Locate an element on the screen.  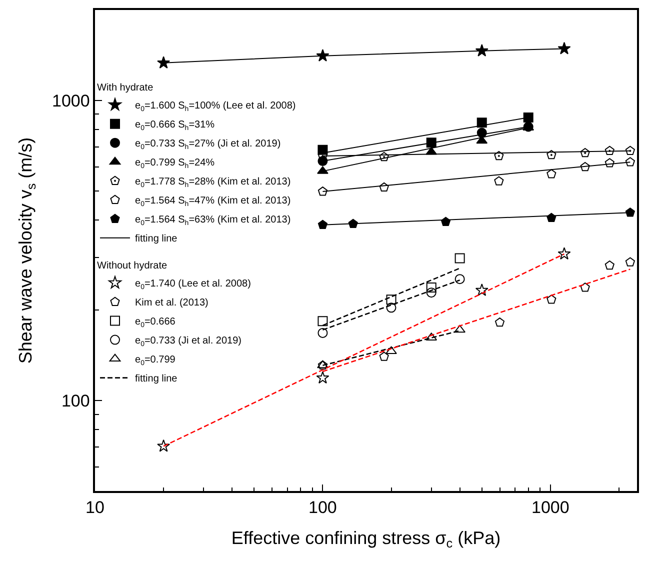
legend-label: e$_{0}$=1.564 S$_{h}$=63% (Kim et al. 2013) is located at coordinates (213, 220).